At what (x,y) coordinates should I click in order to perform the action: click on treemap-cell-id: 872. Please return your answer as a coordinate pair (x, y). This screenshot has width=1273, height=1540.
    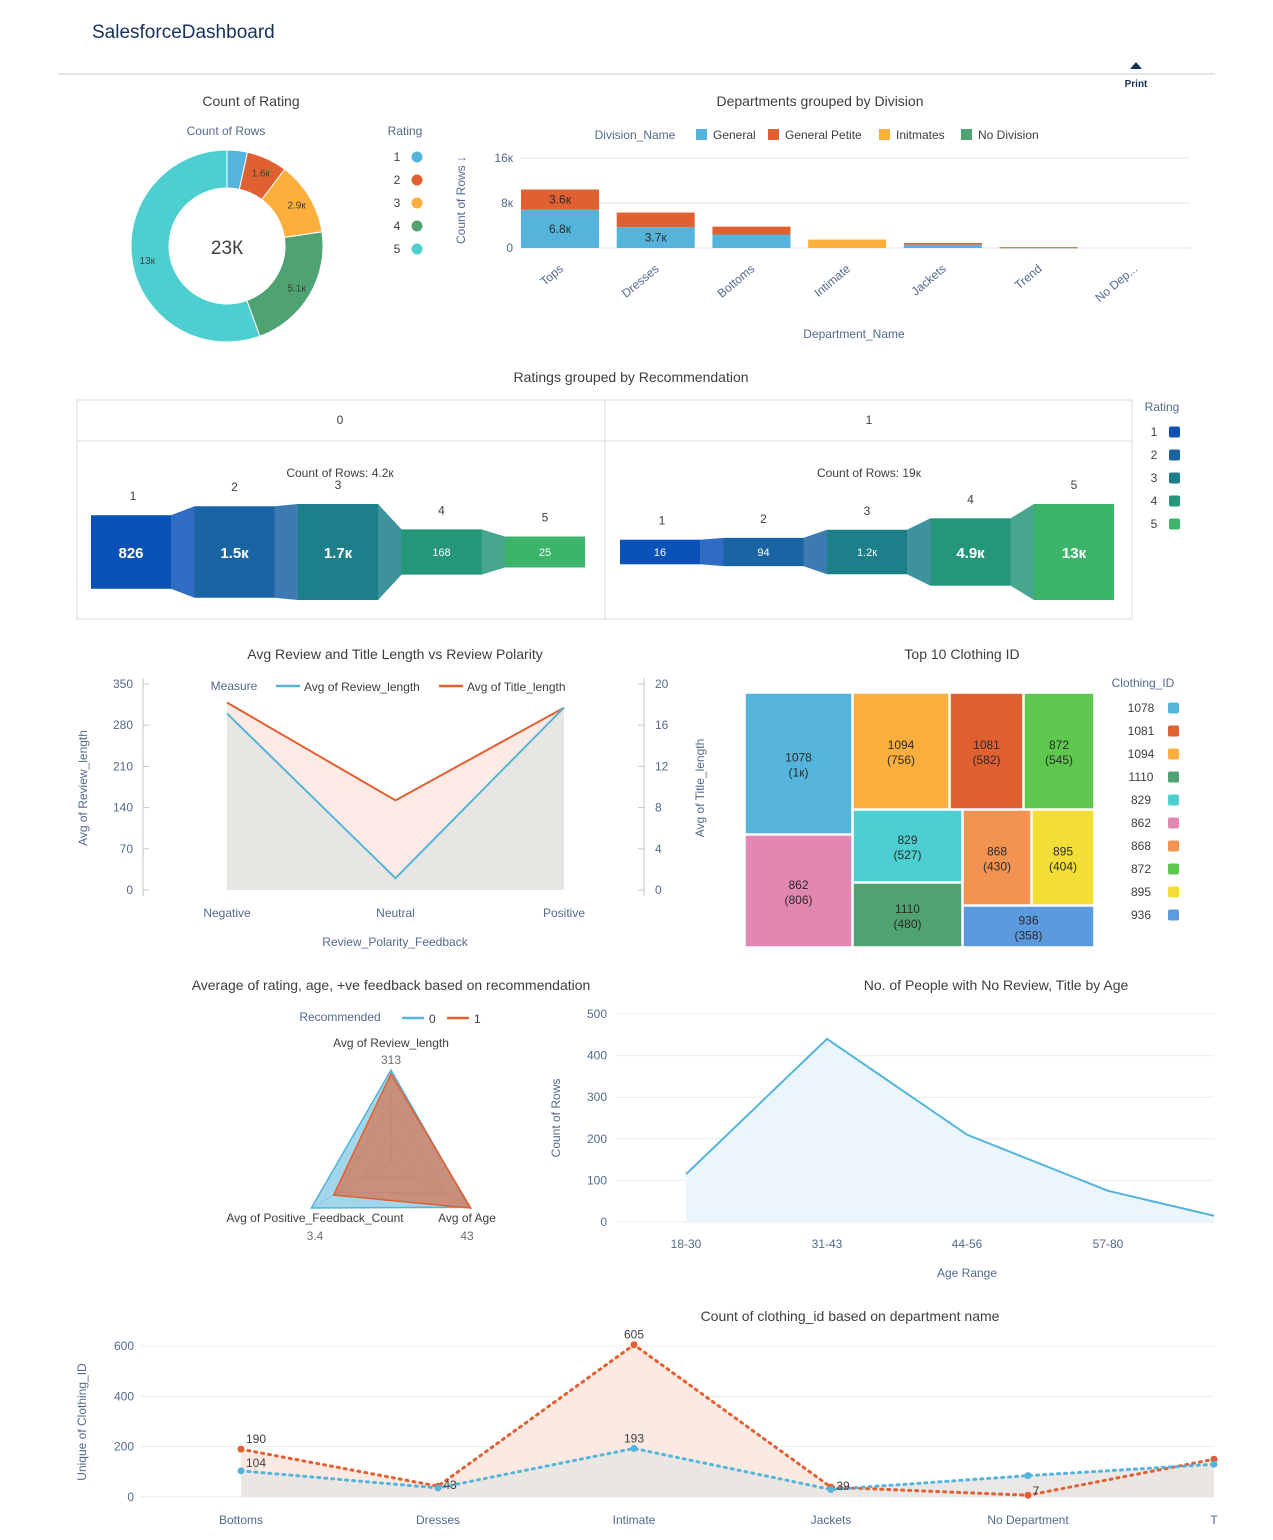
    Looking at the image, I should click on (1059, 745).